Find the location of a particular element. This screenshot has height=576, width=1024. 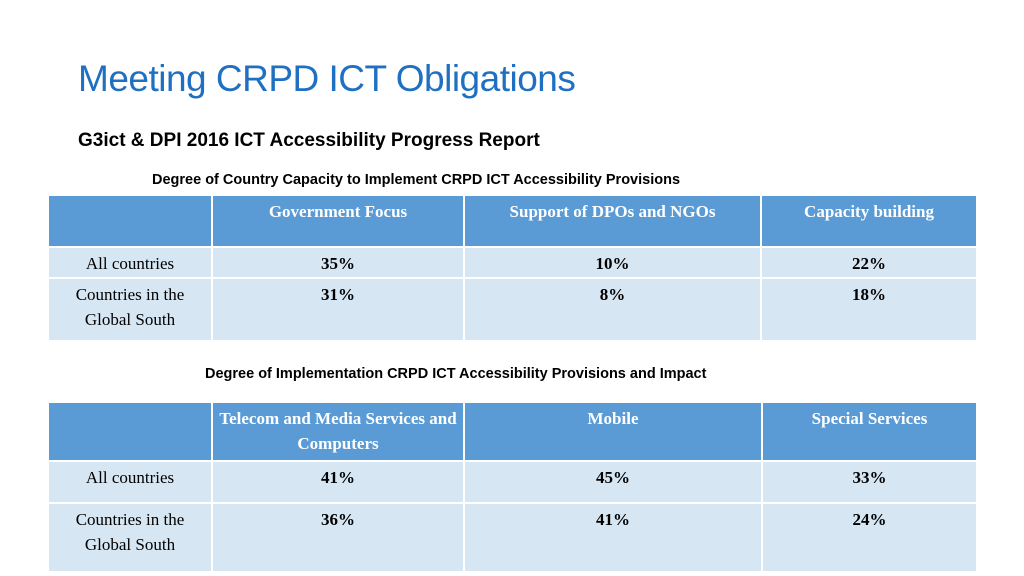

header-cell-special-services: Special Services is located at coordinates (869, 431).